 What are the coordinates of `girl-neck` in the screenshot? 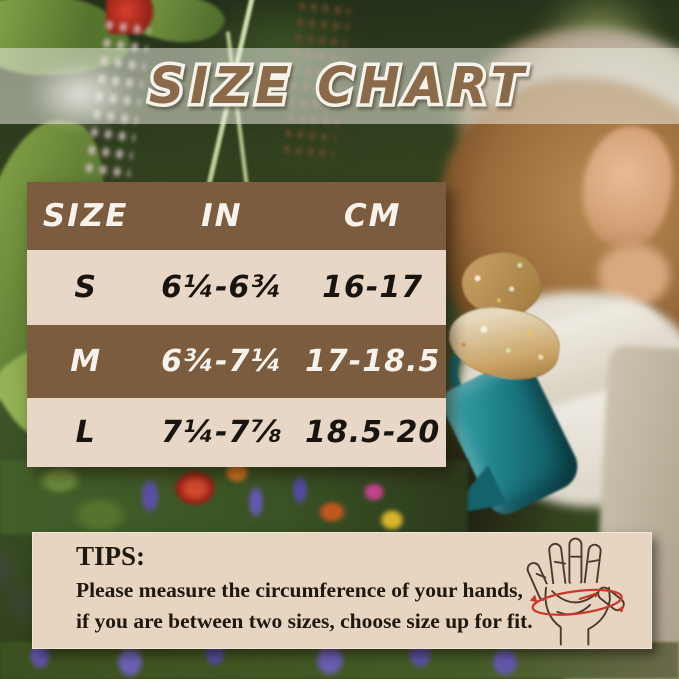 It's located at (634, 275).